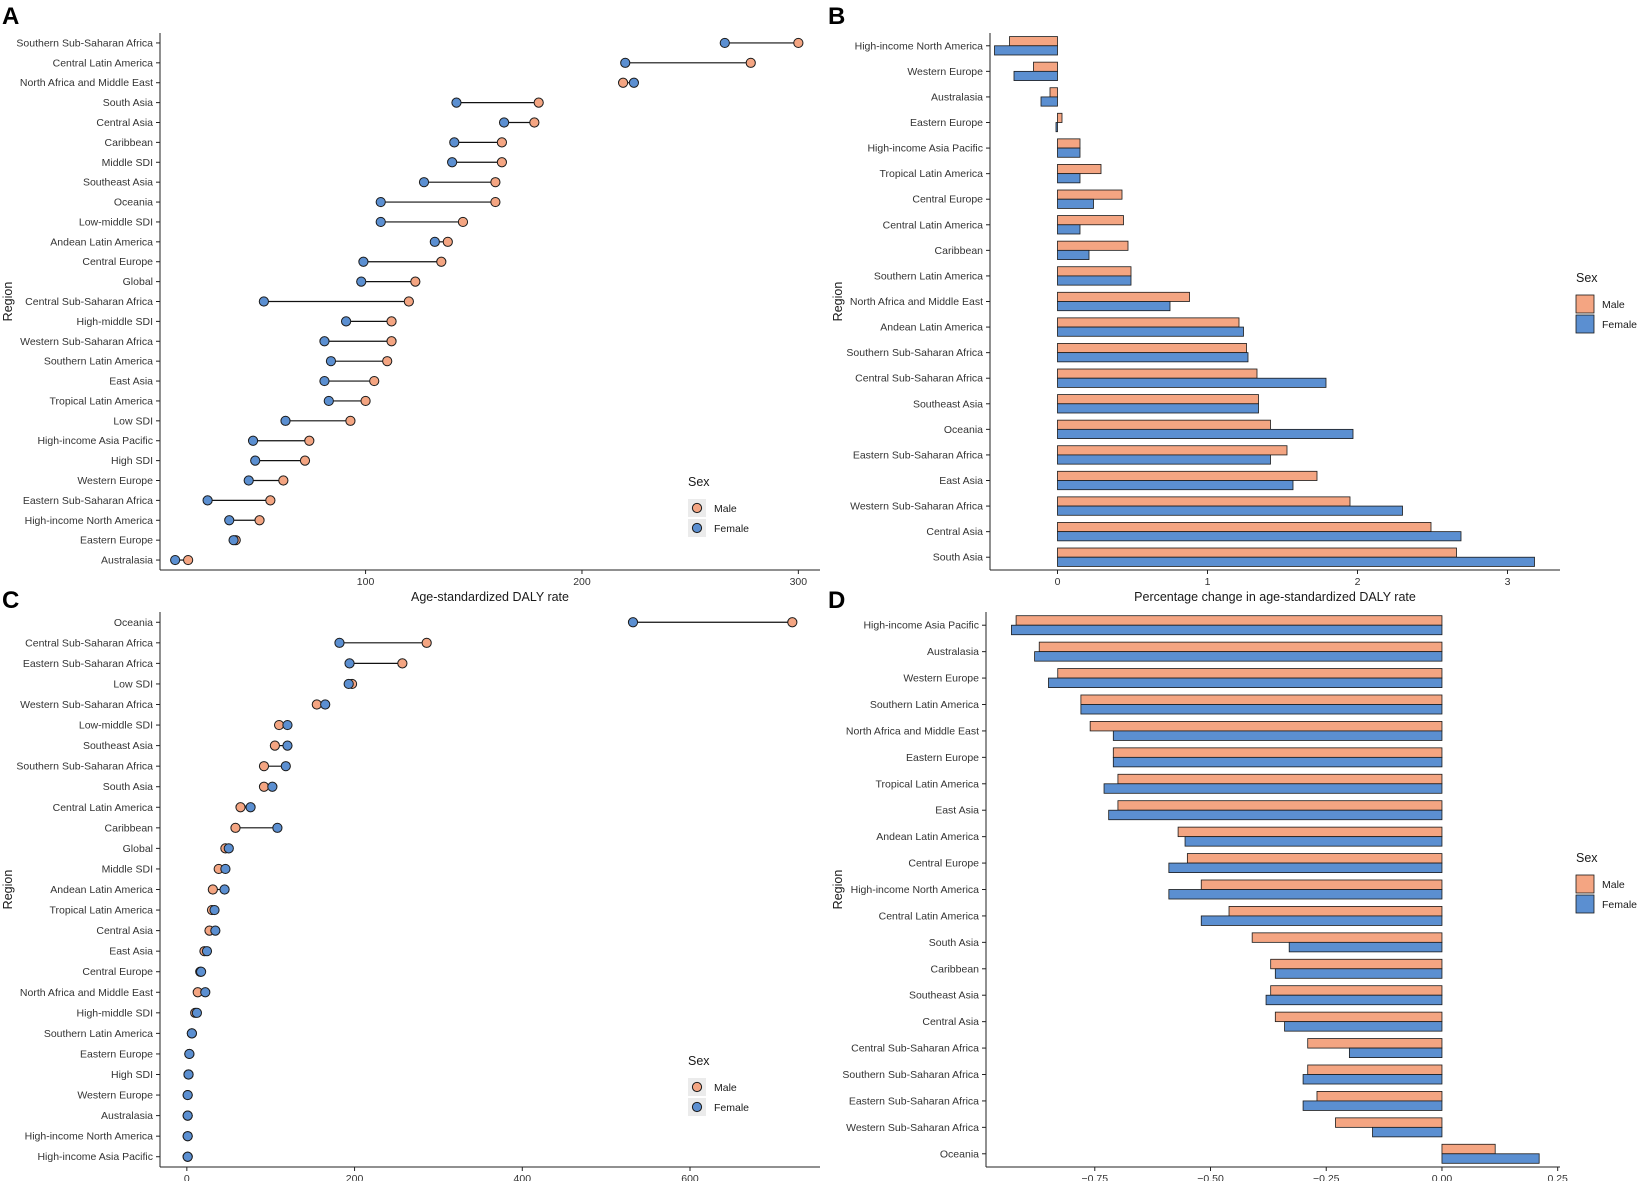  I want to click on y-tick-label: Eastern Sub-Saharan Africa, so click(918, 455).